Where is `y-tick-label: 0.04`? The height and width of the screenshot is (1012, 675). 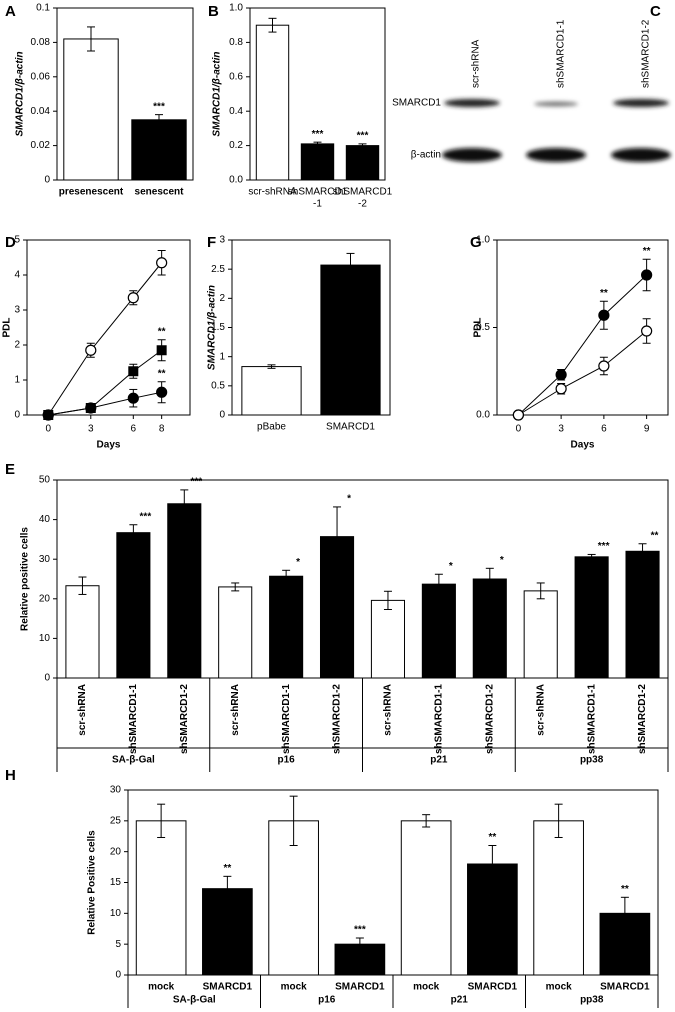
y-tick-label: 0.04 is located at coordinates (41, 111).